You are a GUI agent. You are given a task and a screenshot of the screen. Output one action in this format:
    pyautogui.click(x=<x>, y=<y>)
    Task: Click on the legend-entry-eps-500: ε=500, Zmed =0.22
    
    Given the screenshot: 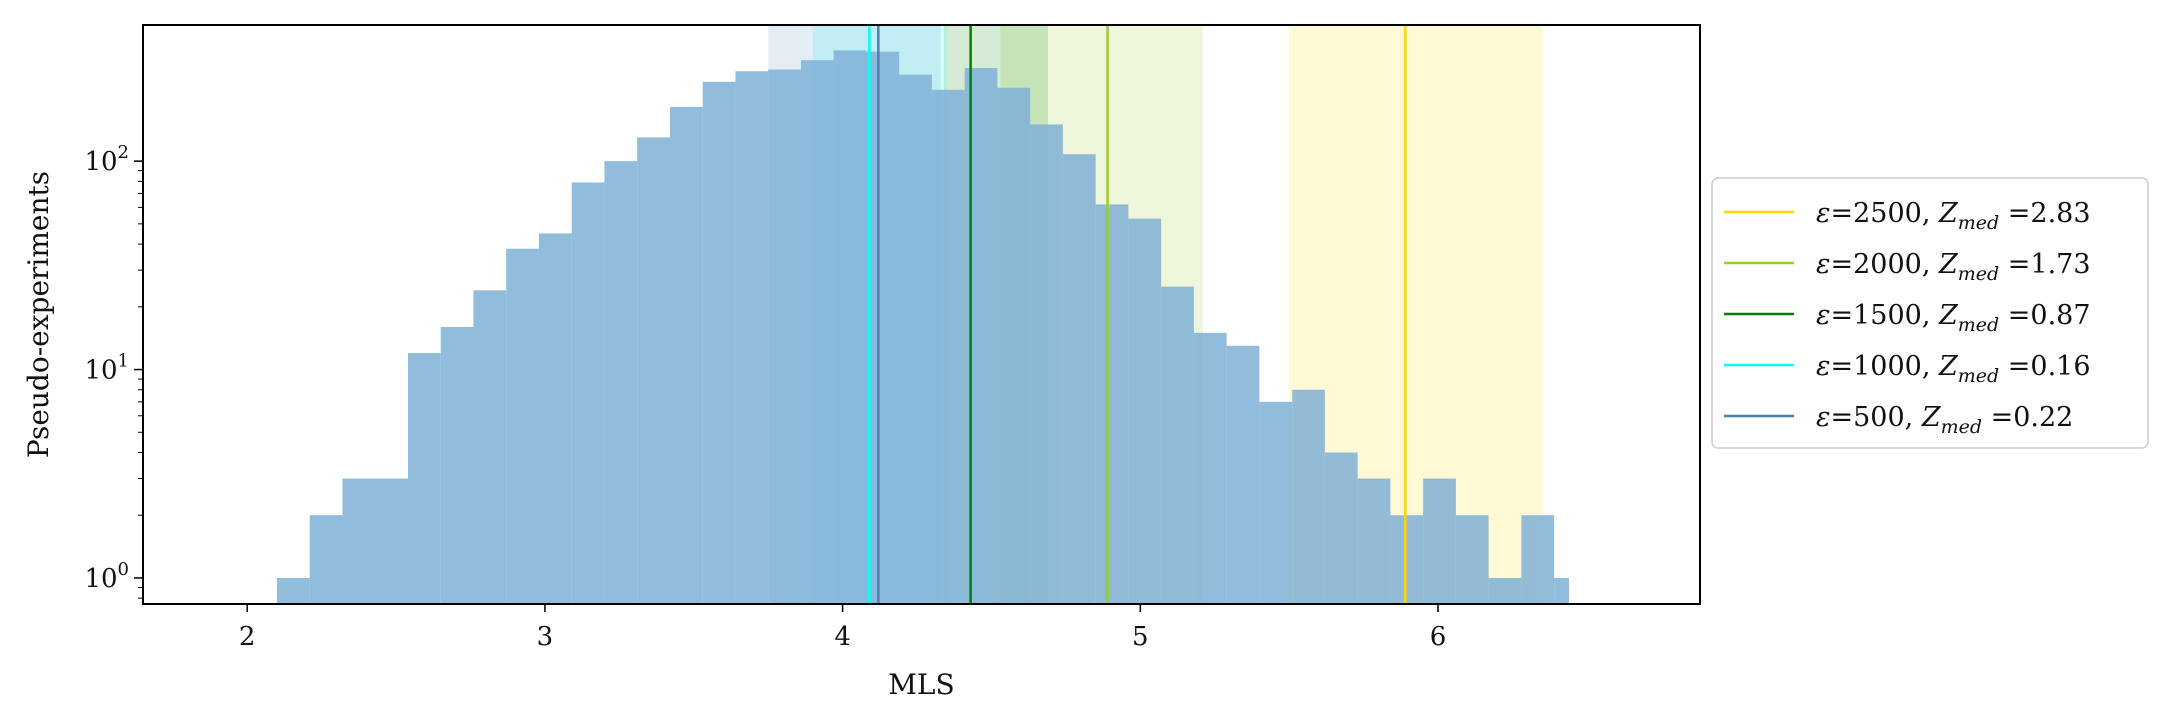 What is the action you would take?
    pyautogui.click(x=1944, y=420)
    